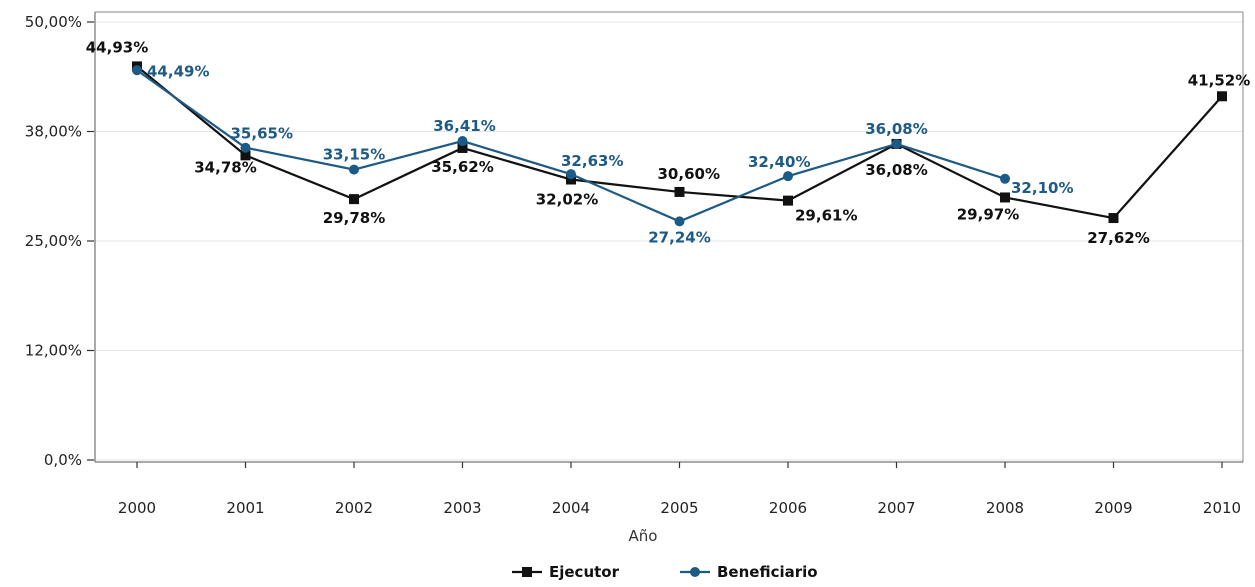 Image resolution: width=1255 pixels, height=587 pixels. I want to click on data-label-ejecutor: 30,60%, so click(689, 174).